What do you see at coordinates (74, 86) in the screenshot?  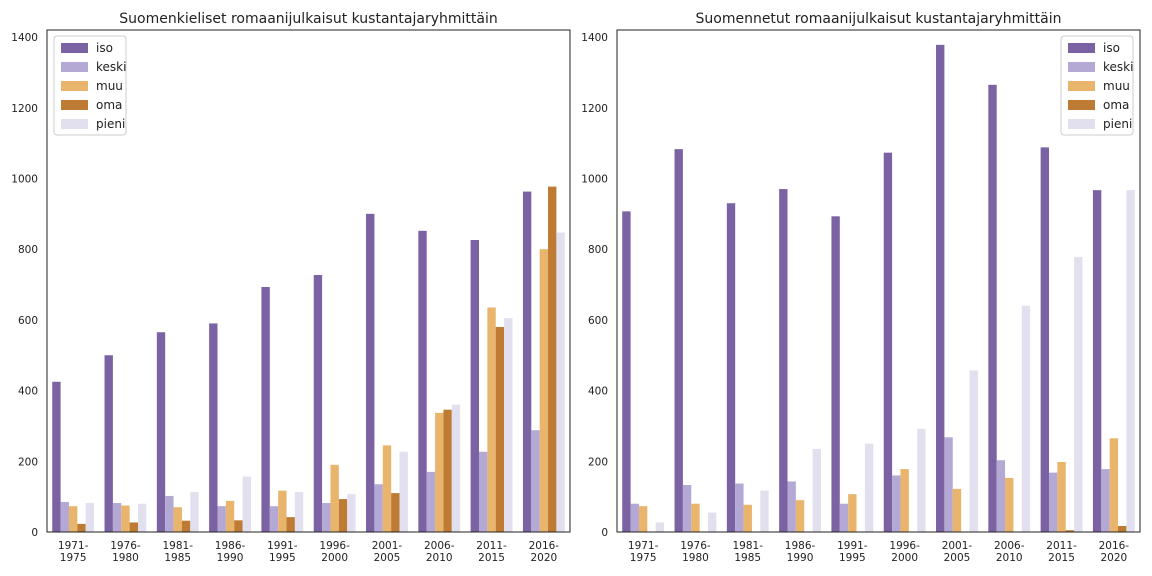 I see `legend-swatch-muu` at bounding box center [74, 86].